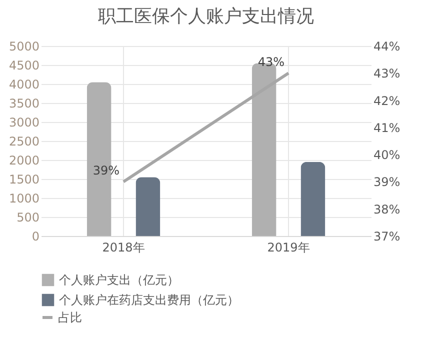 This screenshot has height=360, width=439. What do you see at coordinates (206, 16) in the screenshot?
I see `chart-title: 职工医保个人账户支出情况` at bounding box center [206, 16].